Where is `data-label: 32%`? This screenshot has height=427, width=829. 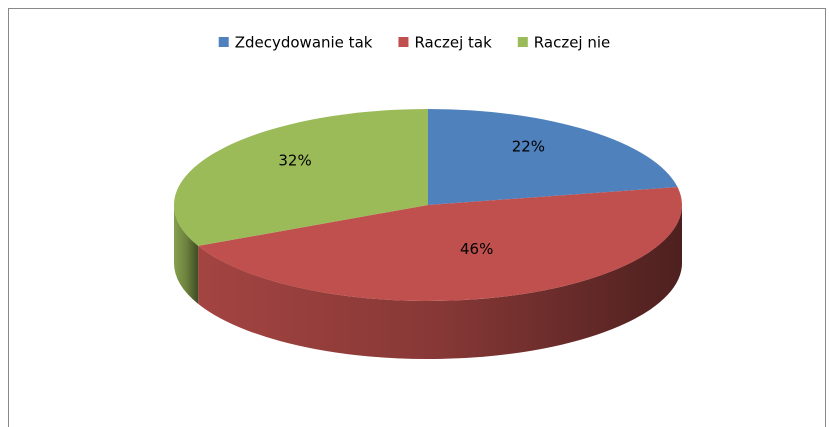
data-label: 32% is located at coordinates (294, 161).